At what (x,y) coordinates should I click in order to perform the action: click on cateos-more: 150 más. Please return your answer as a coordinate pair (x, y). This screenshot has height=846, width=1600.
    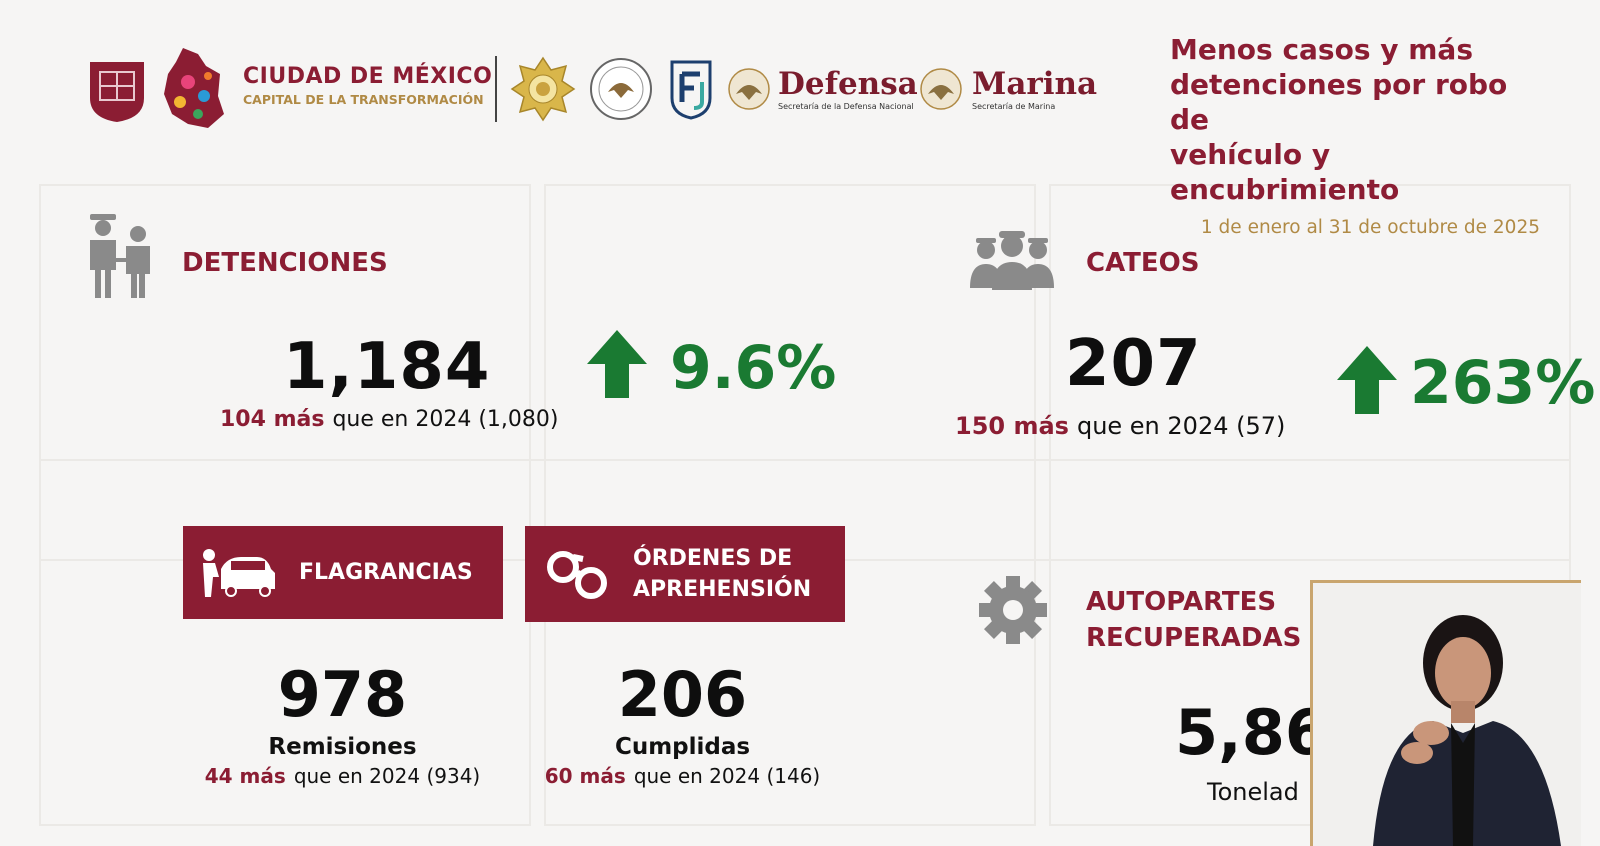
    Looking at the image, I should click on (1012, 426).